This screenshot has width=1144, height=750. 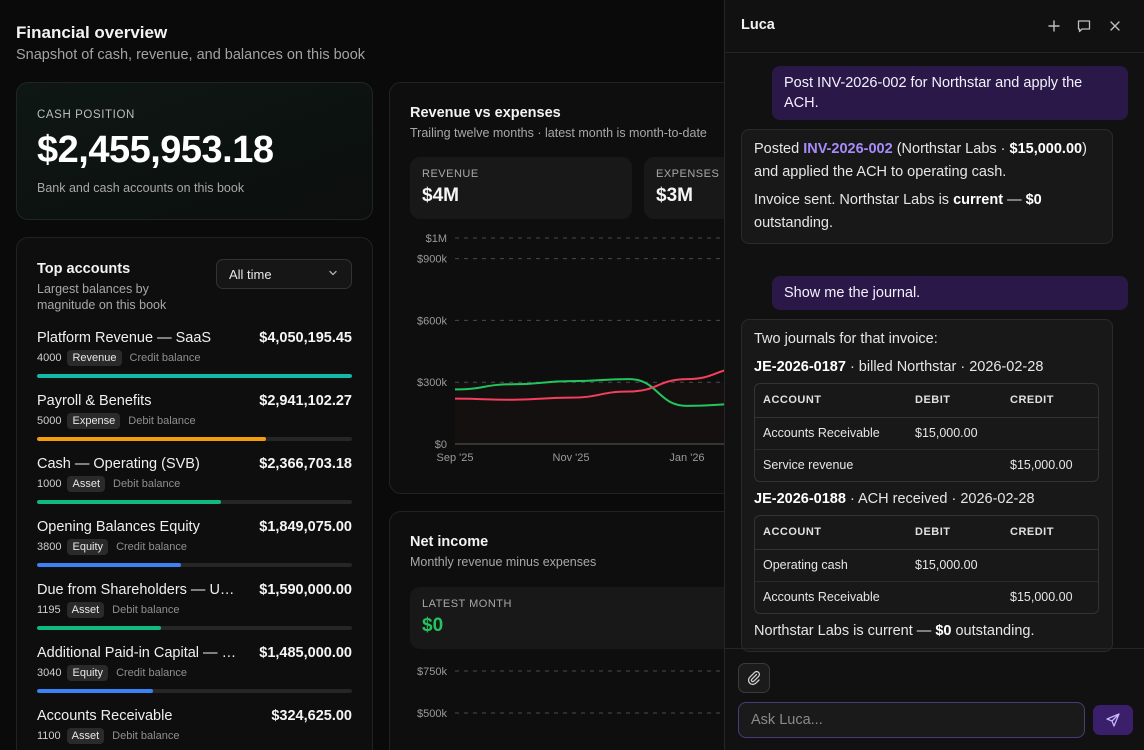 What do you see at coordinates (758, 25) in the screenshot?
I see `assistant-title: Luca` at bounding box center [758, 25].